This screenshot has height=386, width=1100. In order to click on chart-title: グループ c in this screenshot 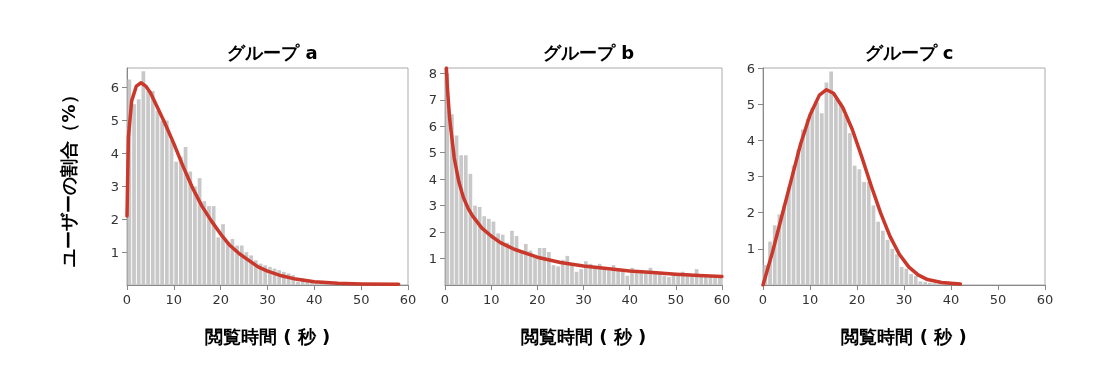, I will do `click(909, 52)`.